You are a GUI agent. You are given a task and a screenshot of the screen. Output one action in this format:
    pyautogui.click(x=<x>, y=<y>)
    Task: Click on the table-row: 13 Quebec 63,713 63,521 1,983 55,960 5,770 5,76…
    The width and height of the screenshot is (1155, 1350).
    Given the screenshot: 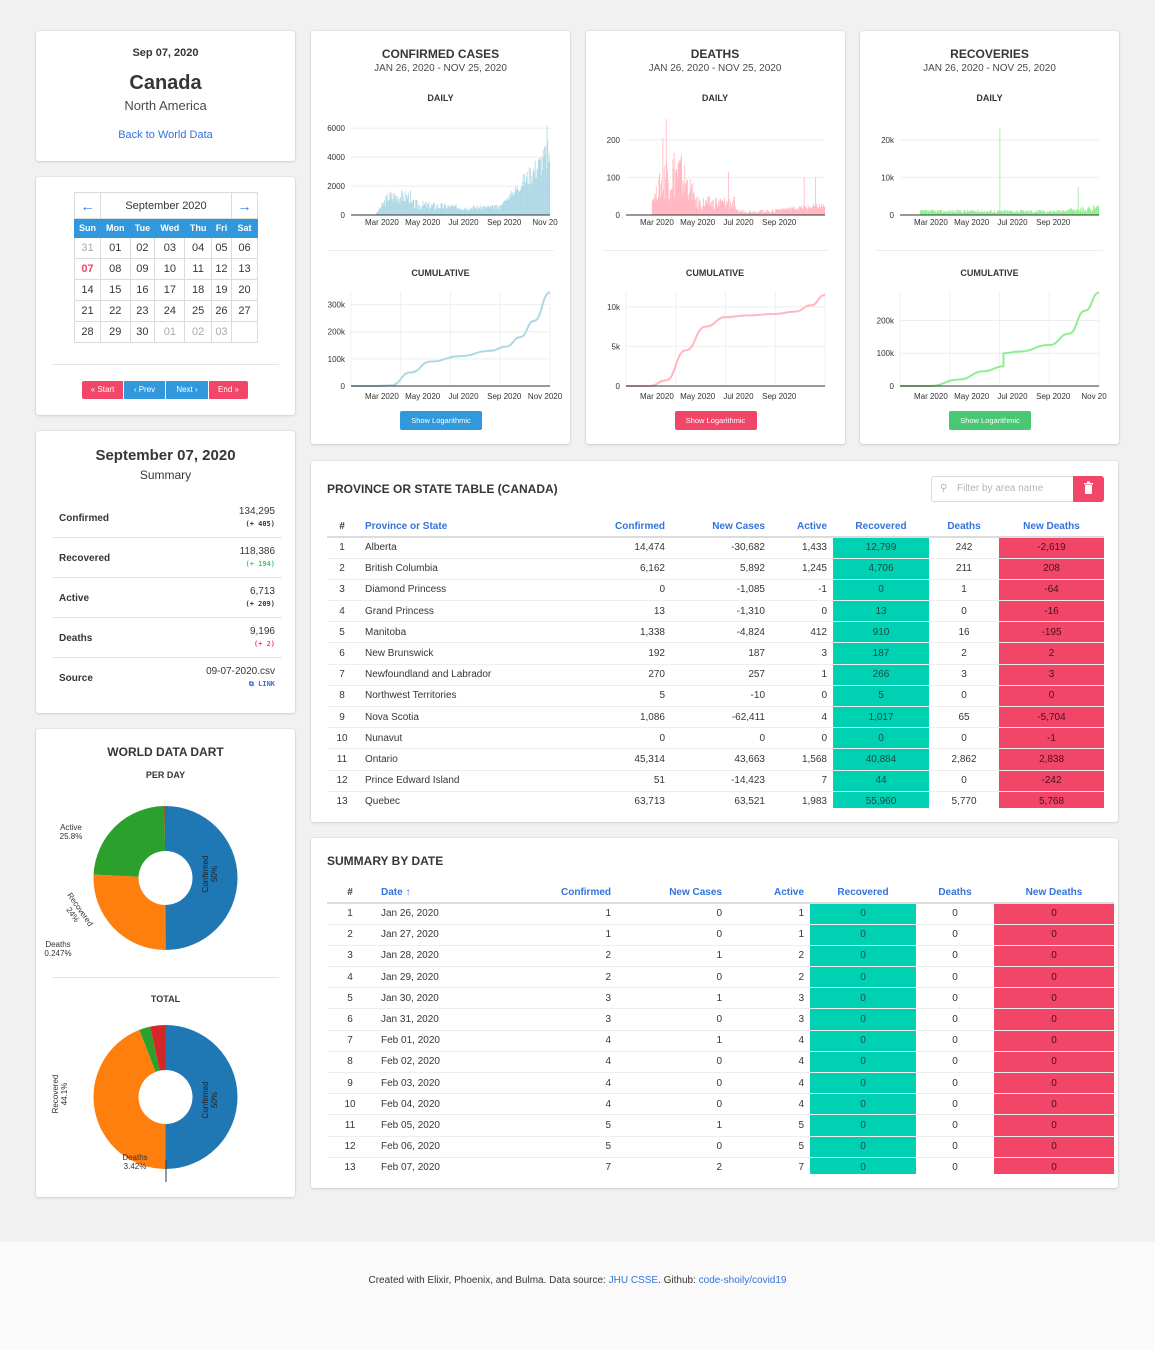 What is the action you would take?
    pyautogui.click(x=715, y=799)
    